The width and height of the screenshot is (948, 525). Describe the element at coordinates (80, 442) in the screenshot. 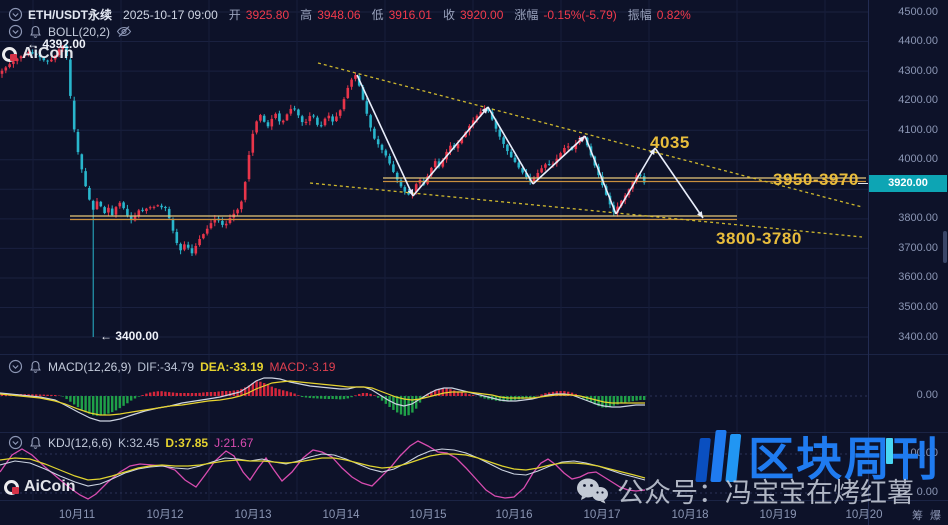

I see `kdj-label: KDJ(12,6,6)` at that location.